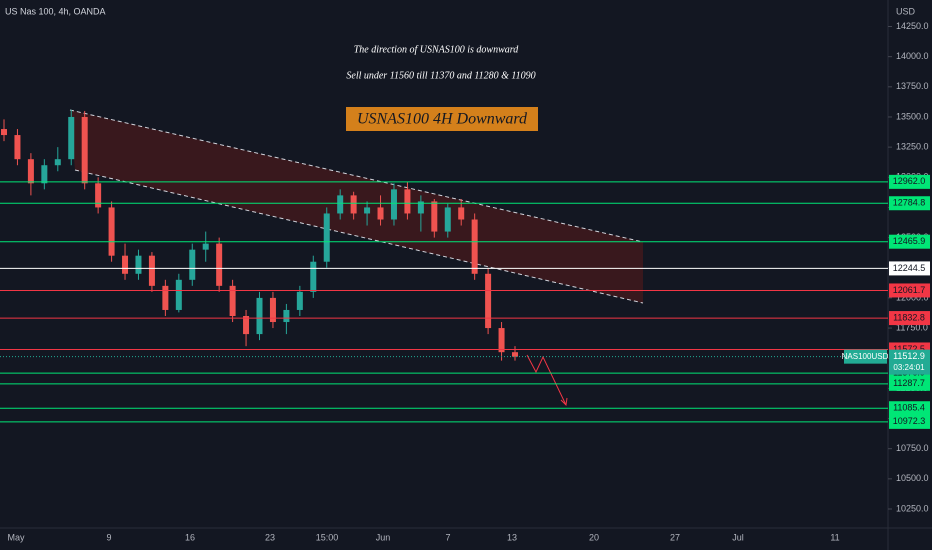 This screenshot has height=550, width=932. Describe the element at coordinates (512, 537) in the screenshot. I see `x-tick-label: 13` at that location.